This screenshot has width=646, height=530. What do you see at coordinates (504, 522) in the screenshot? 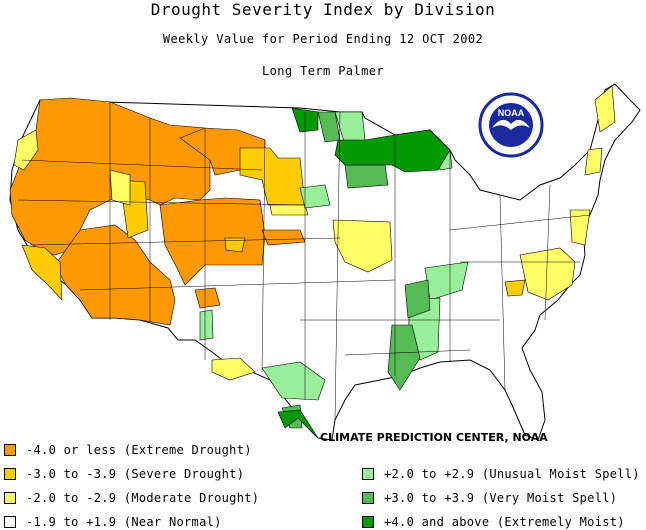
I see `legend-label: +4.0 and above (Extremely Moist)` at bounding box center [504, 522].